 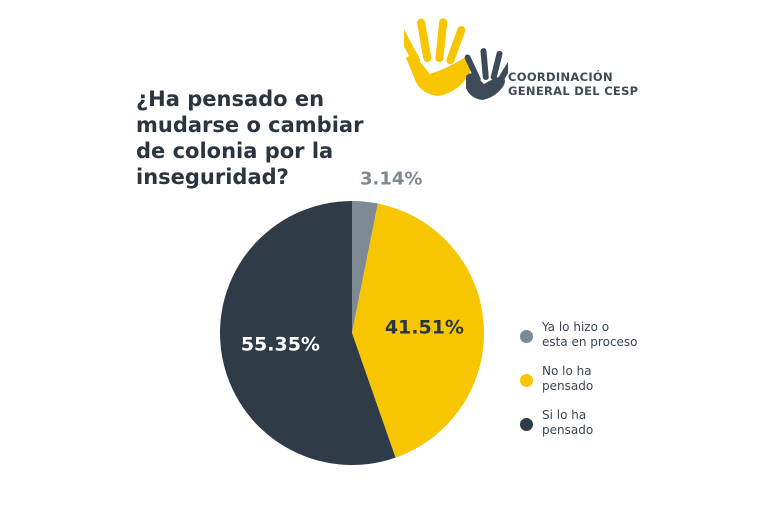 I want to click on cesp-logo: COORDINACIÓN GENERAL DEL CESP, so click(x=524, y=60).